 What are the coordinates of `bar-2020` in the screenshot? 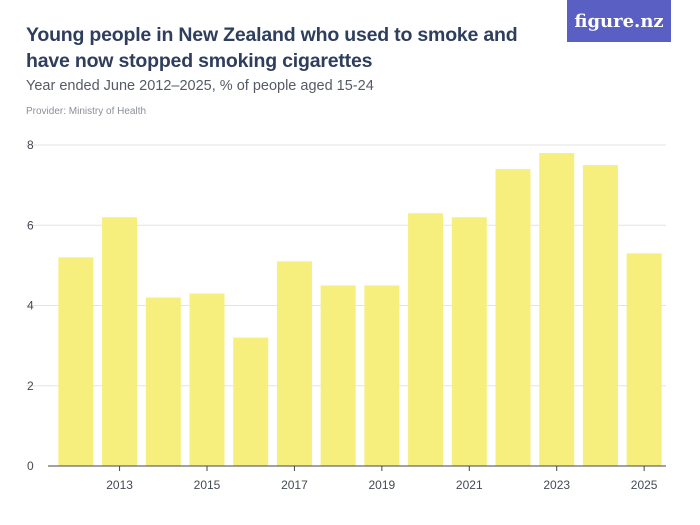 It's located at (426, 339).